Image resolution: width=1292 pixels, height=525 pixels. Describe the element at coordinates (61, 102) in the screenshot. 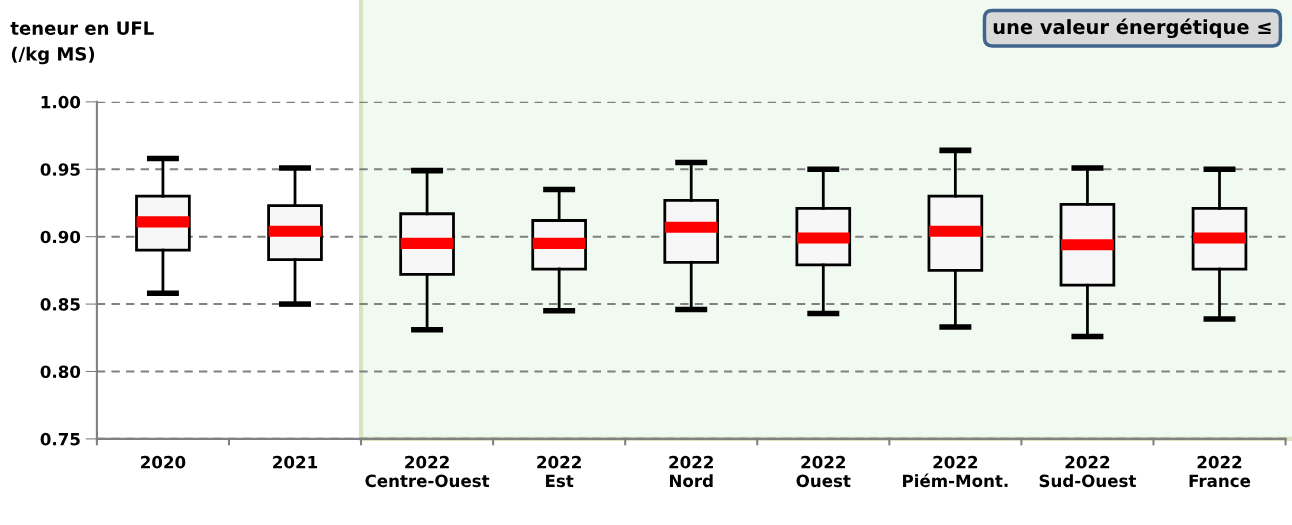

I see `y-tick-label: 1.00` at that location.